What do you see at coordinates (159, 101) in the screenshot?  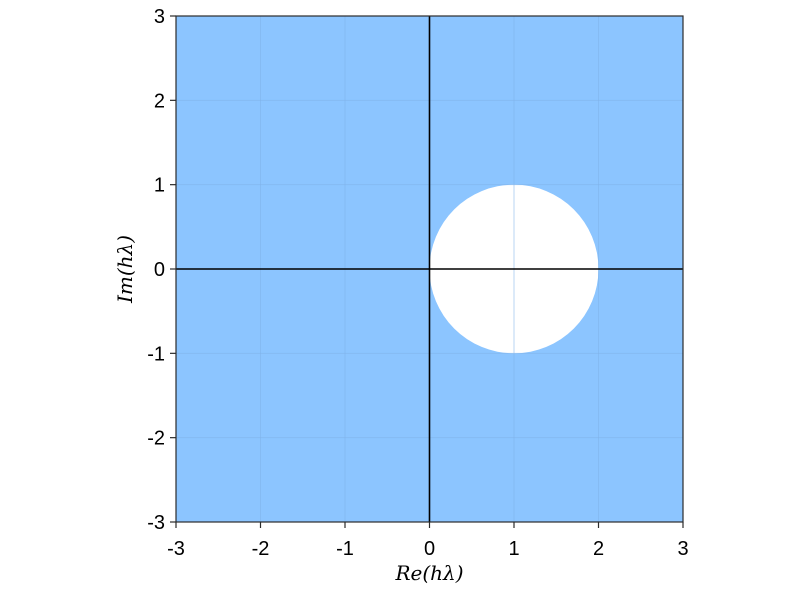 I see `y-tick-label: 2` at bounding box center [159, 101].